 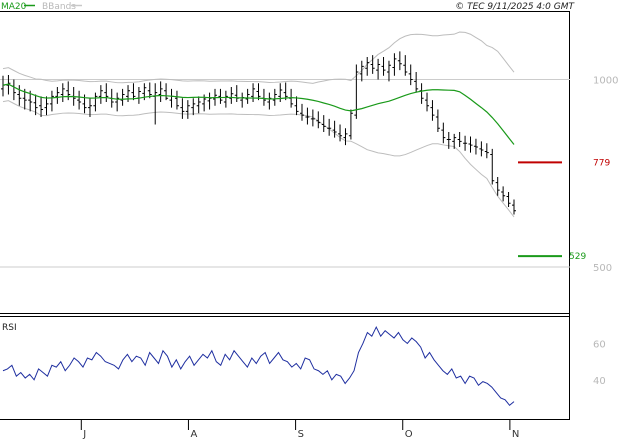 What do you see at coordinates (515, 7) in the screenshot?
I see `copyright-label: © TEC 9/11/2025 4:0 GMT` at bounding box center [515, 7].